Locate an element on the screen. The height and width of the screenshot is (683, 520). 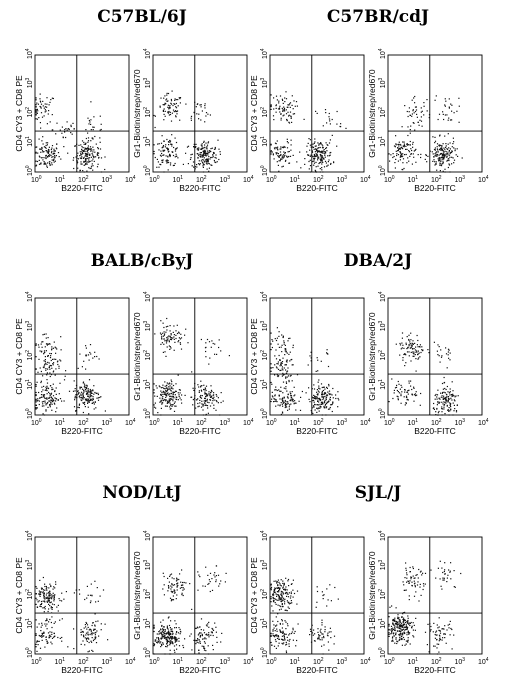
x-tick-label: 10¹ is located at coordinates (60, 422).